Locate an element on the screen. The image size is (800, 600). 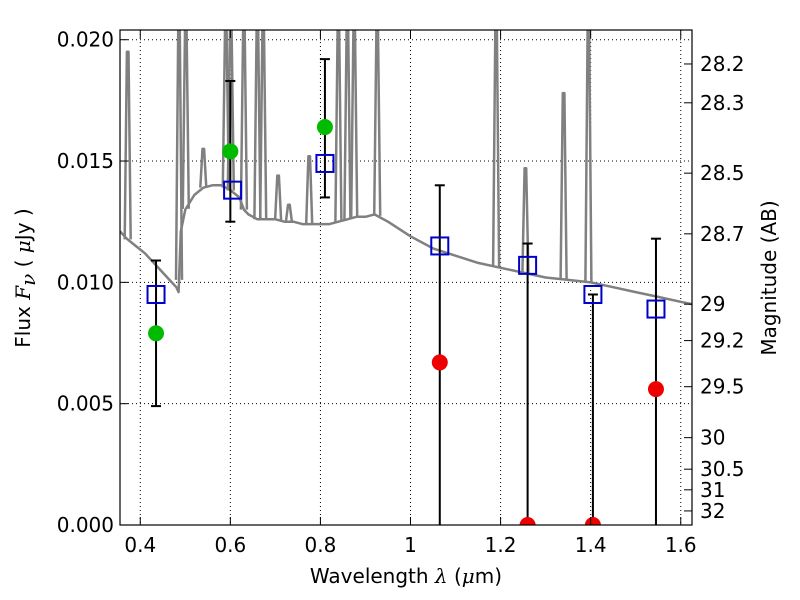
x-tick-label: 1.4 is located at coordinates (591, 545).